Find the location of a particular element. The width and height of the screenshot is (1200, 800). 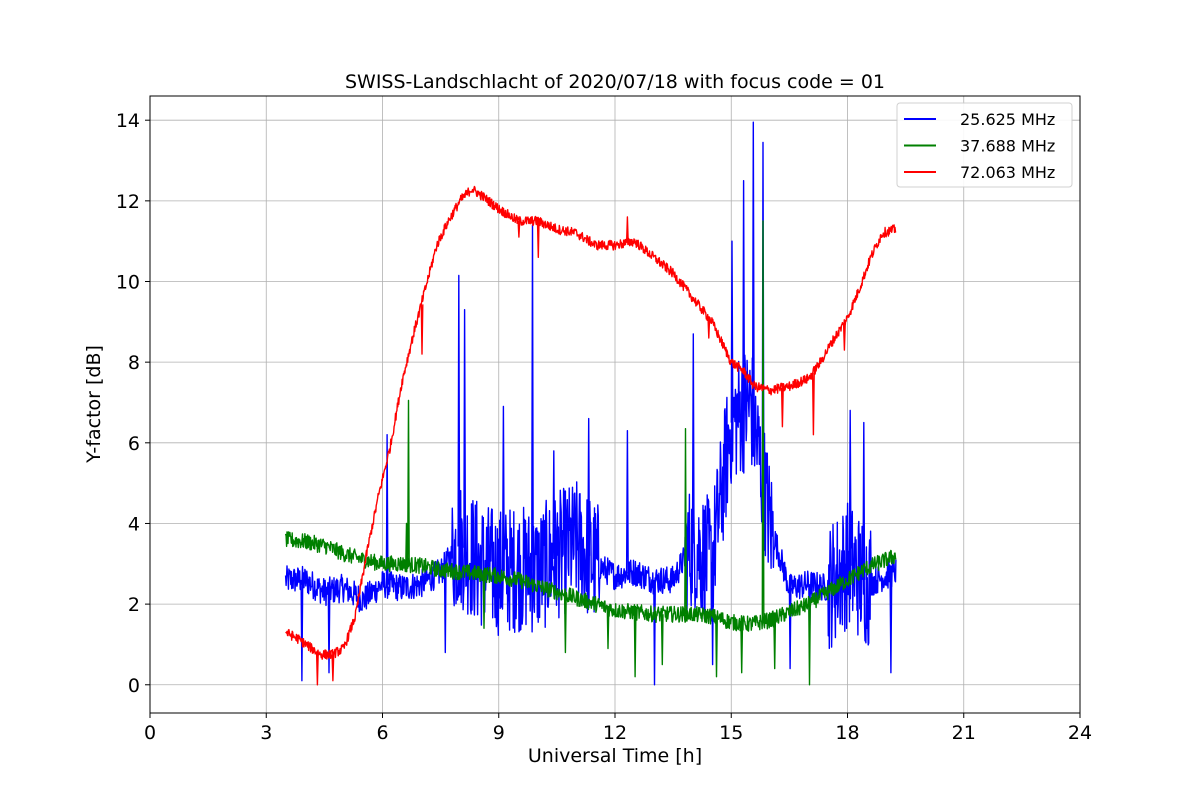

x-tick-label: 24 is located at coordinates (1080, 733).